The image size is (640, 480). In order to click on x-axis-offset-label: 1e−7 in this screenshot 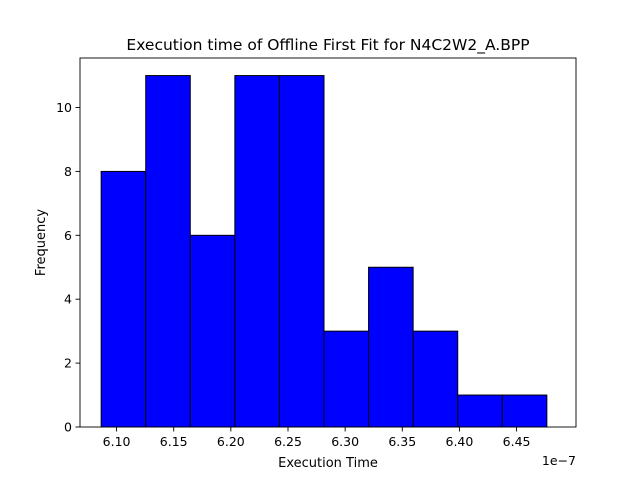, I will do `click(559, 460)`.